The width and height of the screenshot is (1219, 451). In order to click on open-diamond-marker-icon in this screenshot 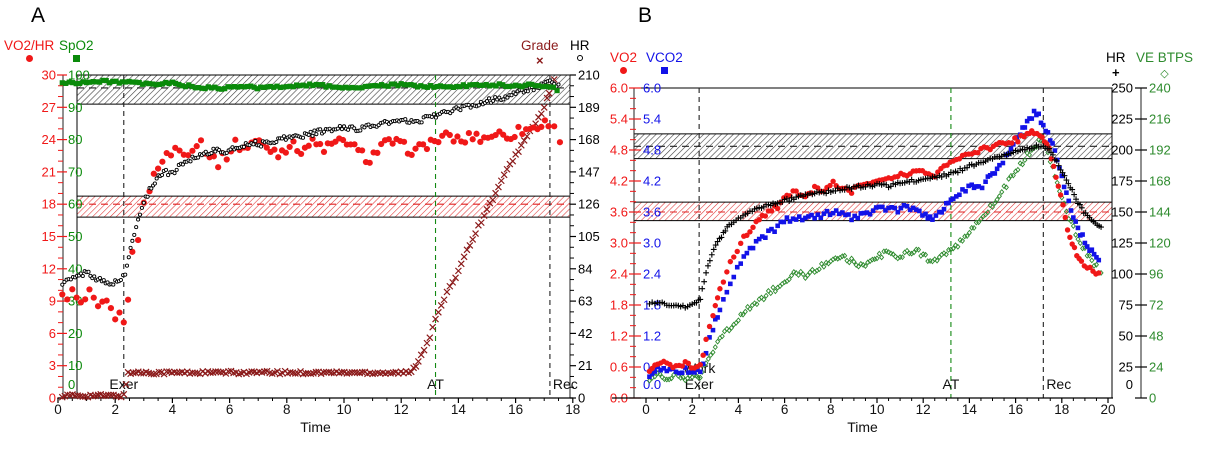, I will do `click(1164, 70)`.